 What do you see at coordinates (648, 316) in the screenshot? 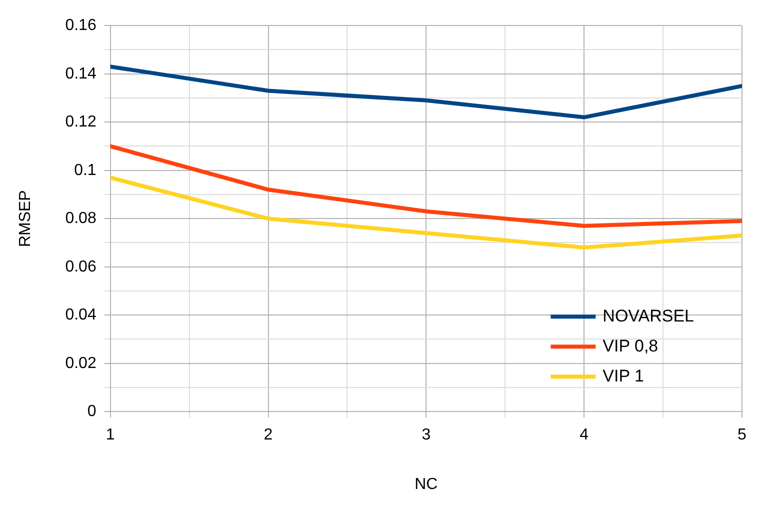
I see `legend-label: NOVARSEL` at bounding box center [648, 316].